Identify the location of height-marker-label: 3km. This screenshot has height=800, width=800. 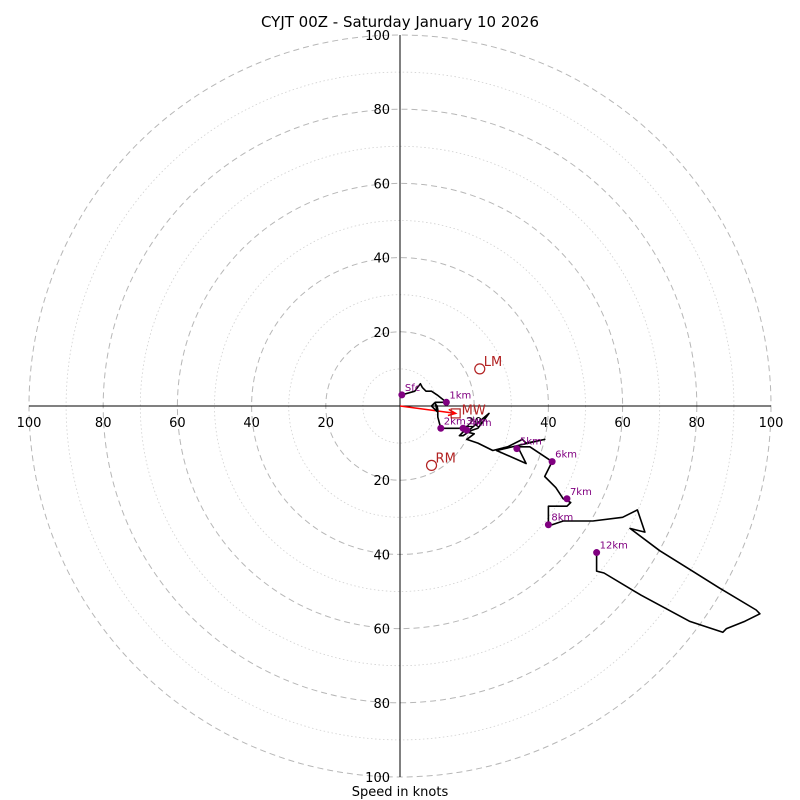
(477, 421).